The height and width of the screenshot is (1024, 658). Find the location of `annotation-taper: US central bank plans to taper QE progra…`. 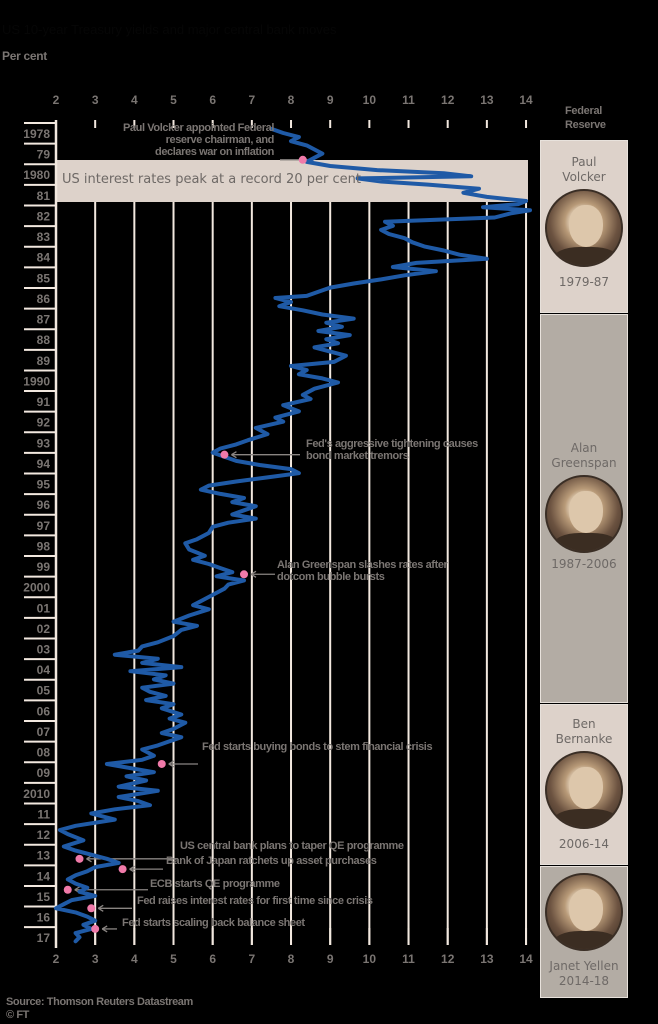

annotation-taper: US central bank plans to taper QE progra… is located at coordinates (292, 846).